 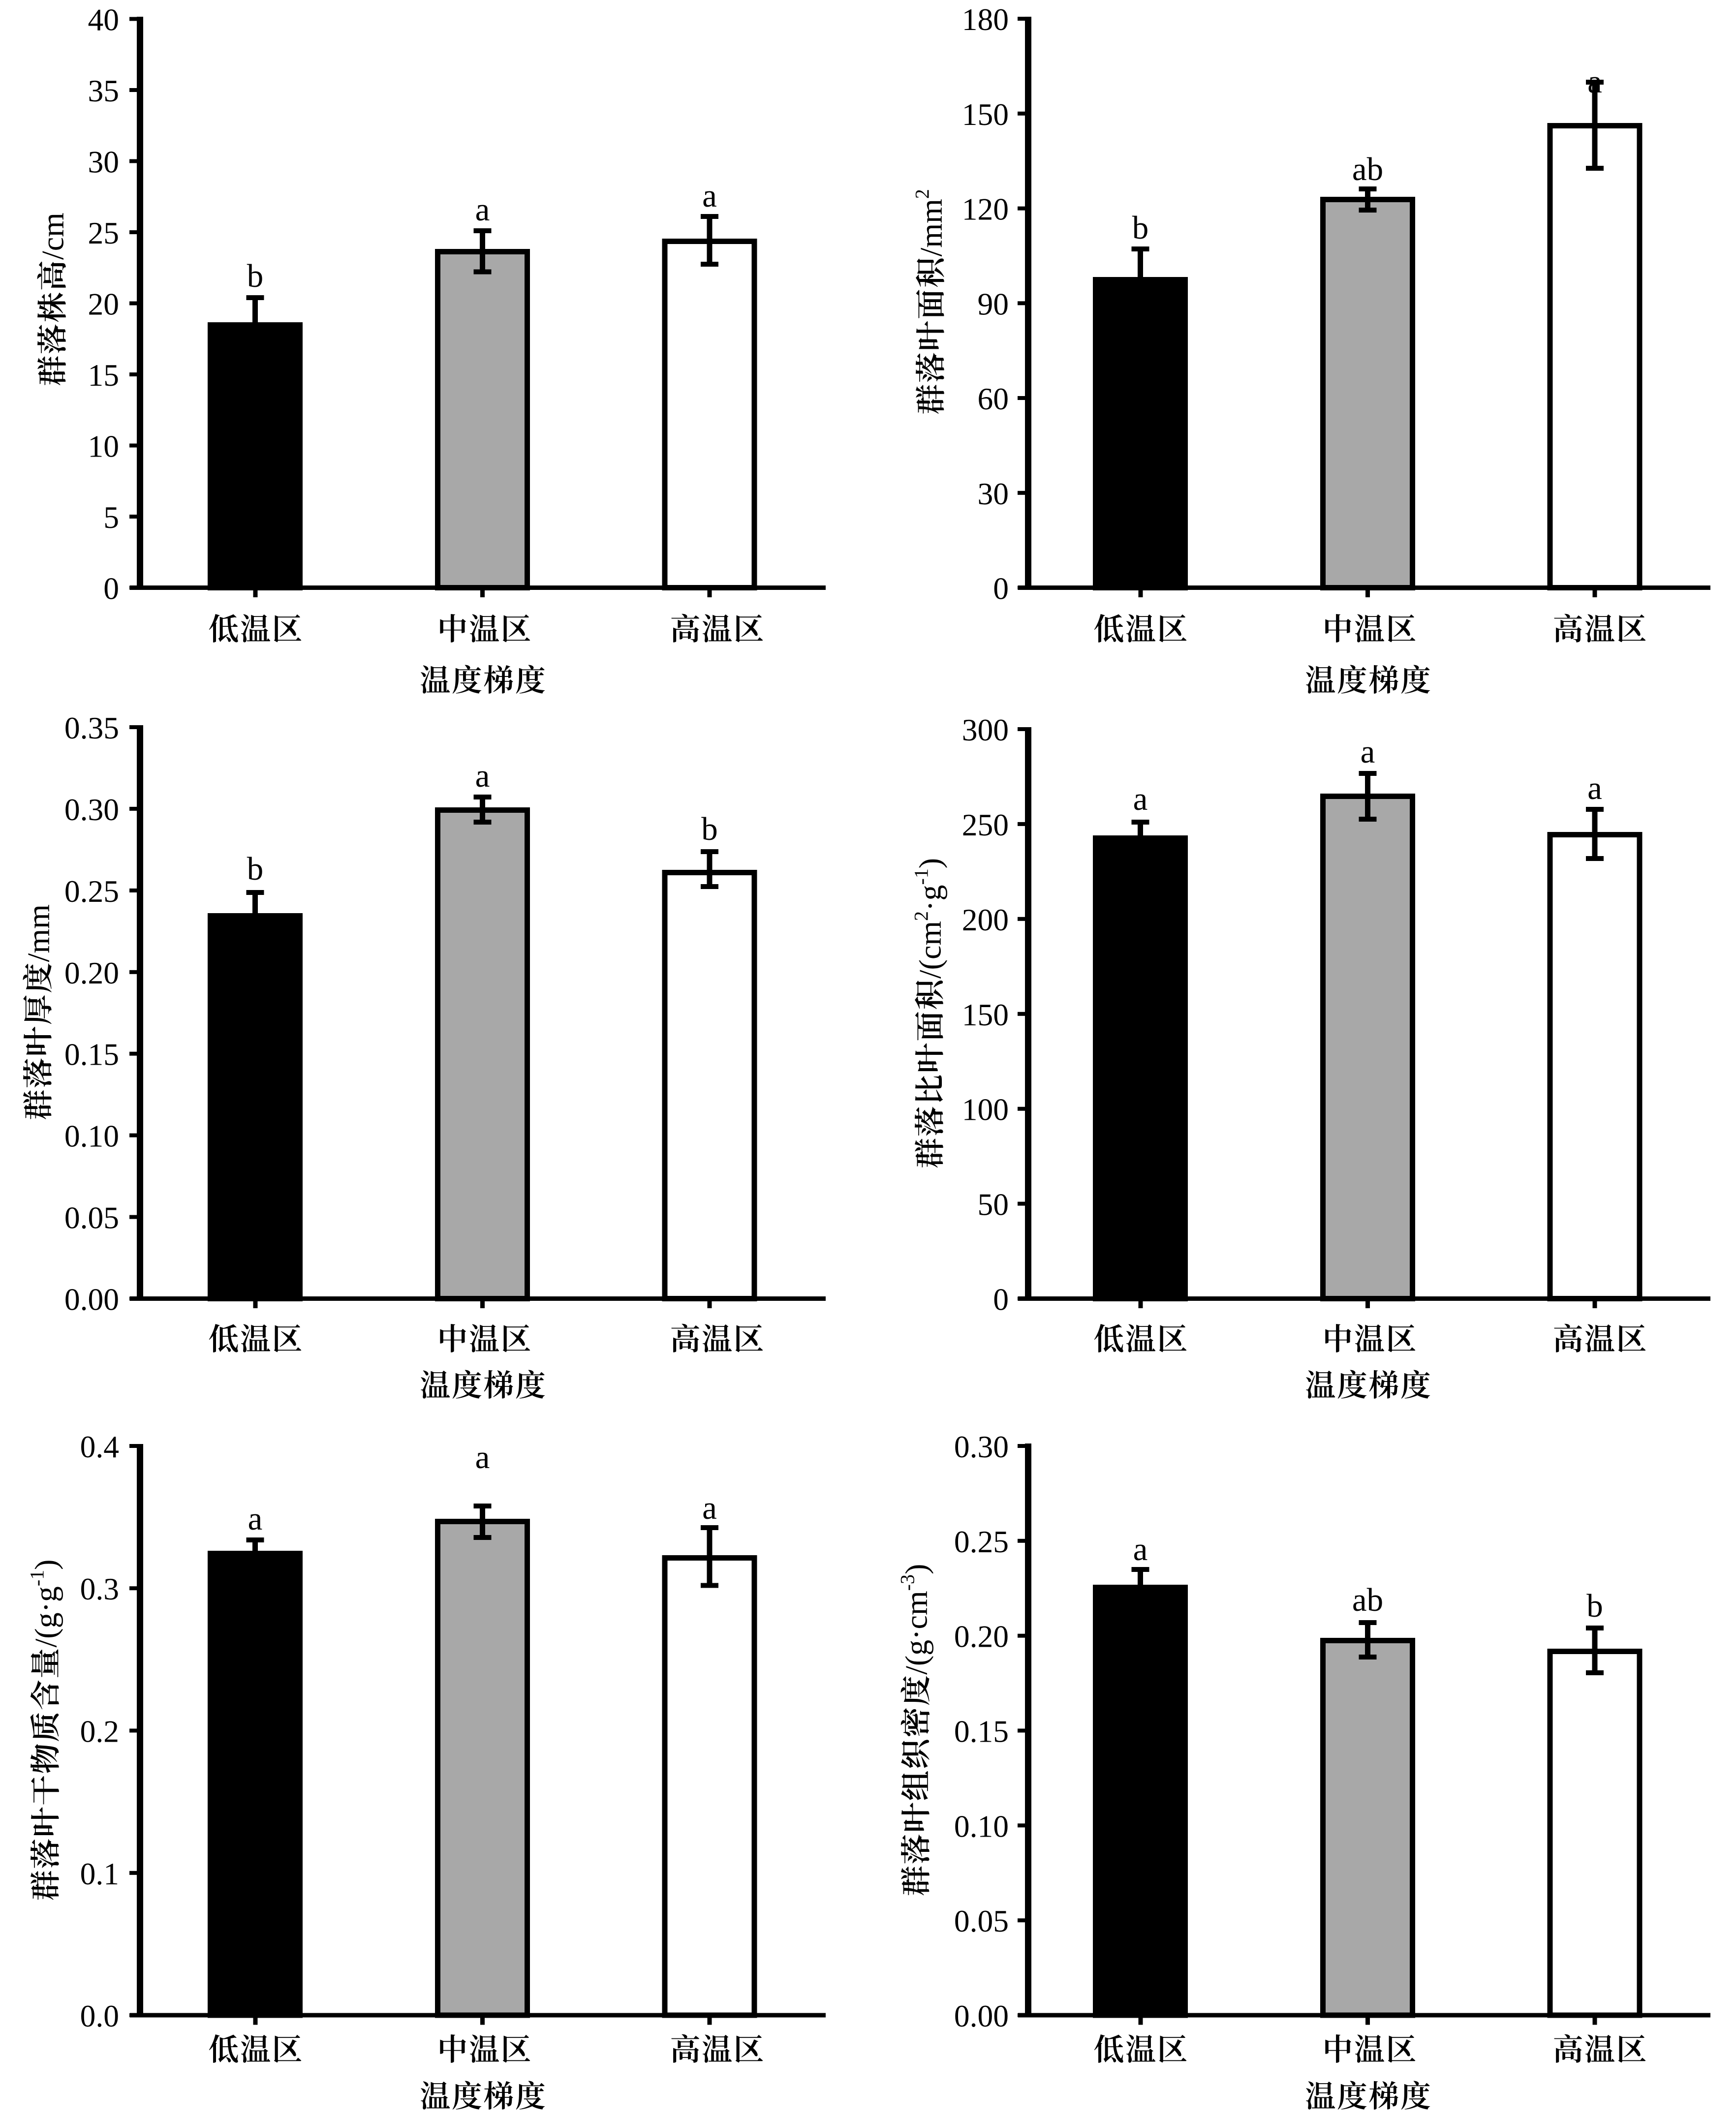 I want to click on svg-text: 300, so click(x=985, y=729).